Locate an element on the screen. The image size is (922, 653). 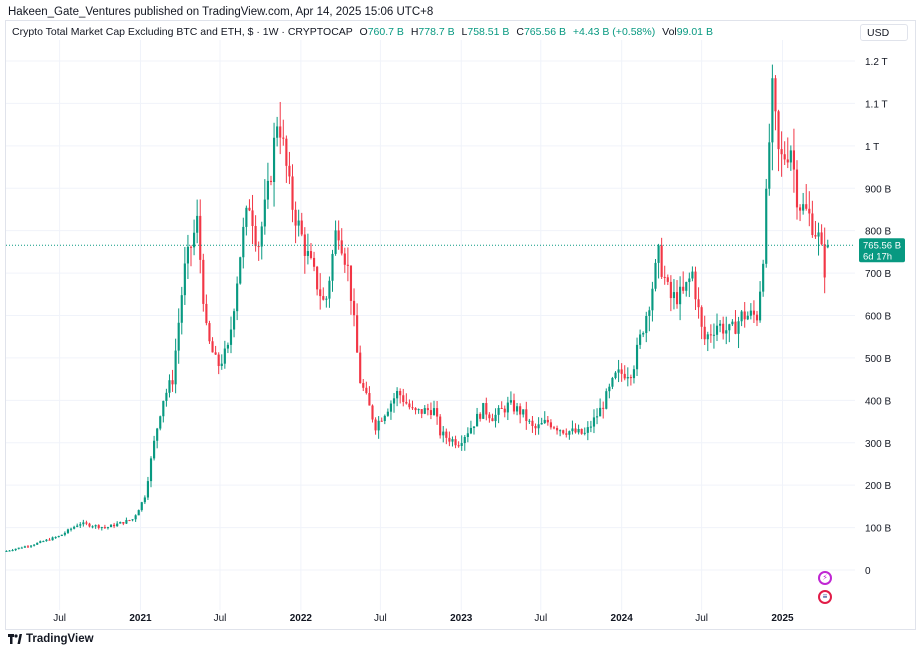
lightning-badge-icon: ⚡ is located at coordinates (825, 578).